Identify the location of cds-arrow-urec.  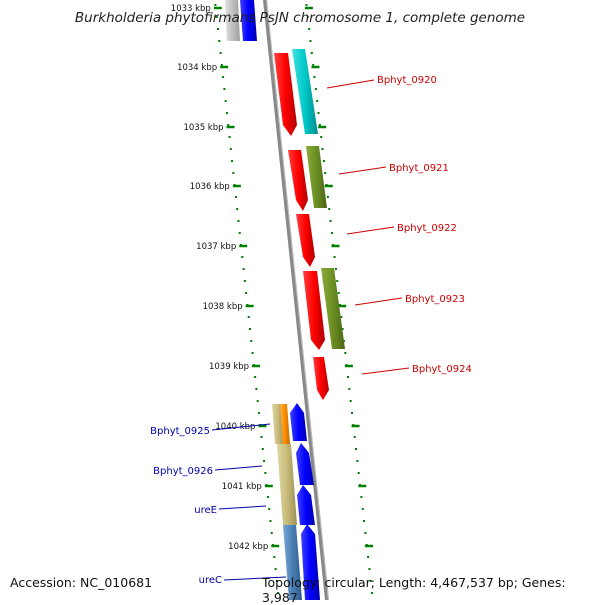
(310, 562).